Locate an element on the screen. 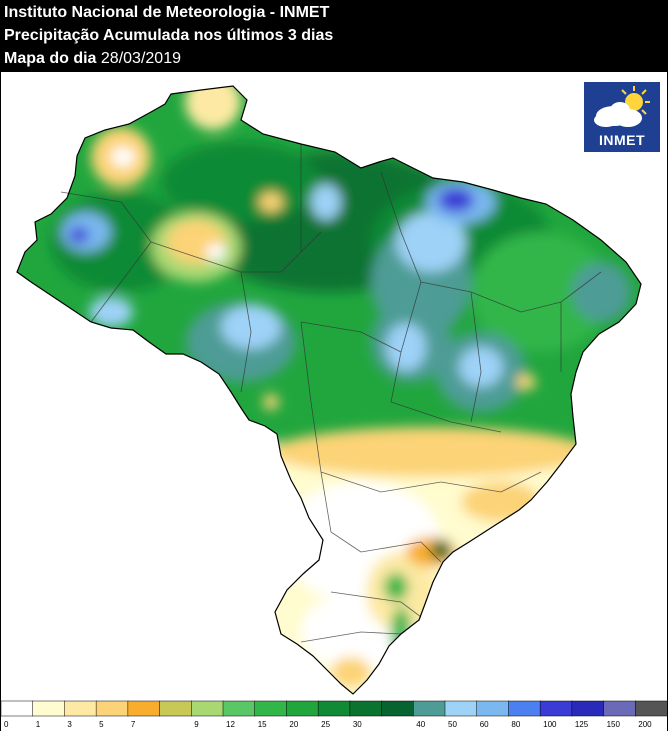  legend-label: 125 is located at coordinates (582, 724).